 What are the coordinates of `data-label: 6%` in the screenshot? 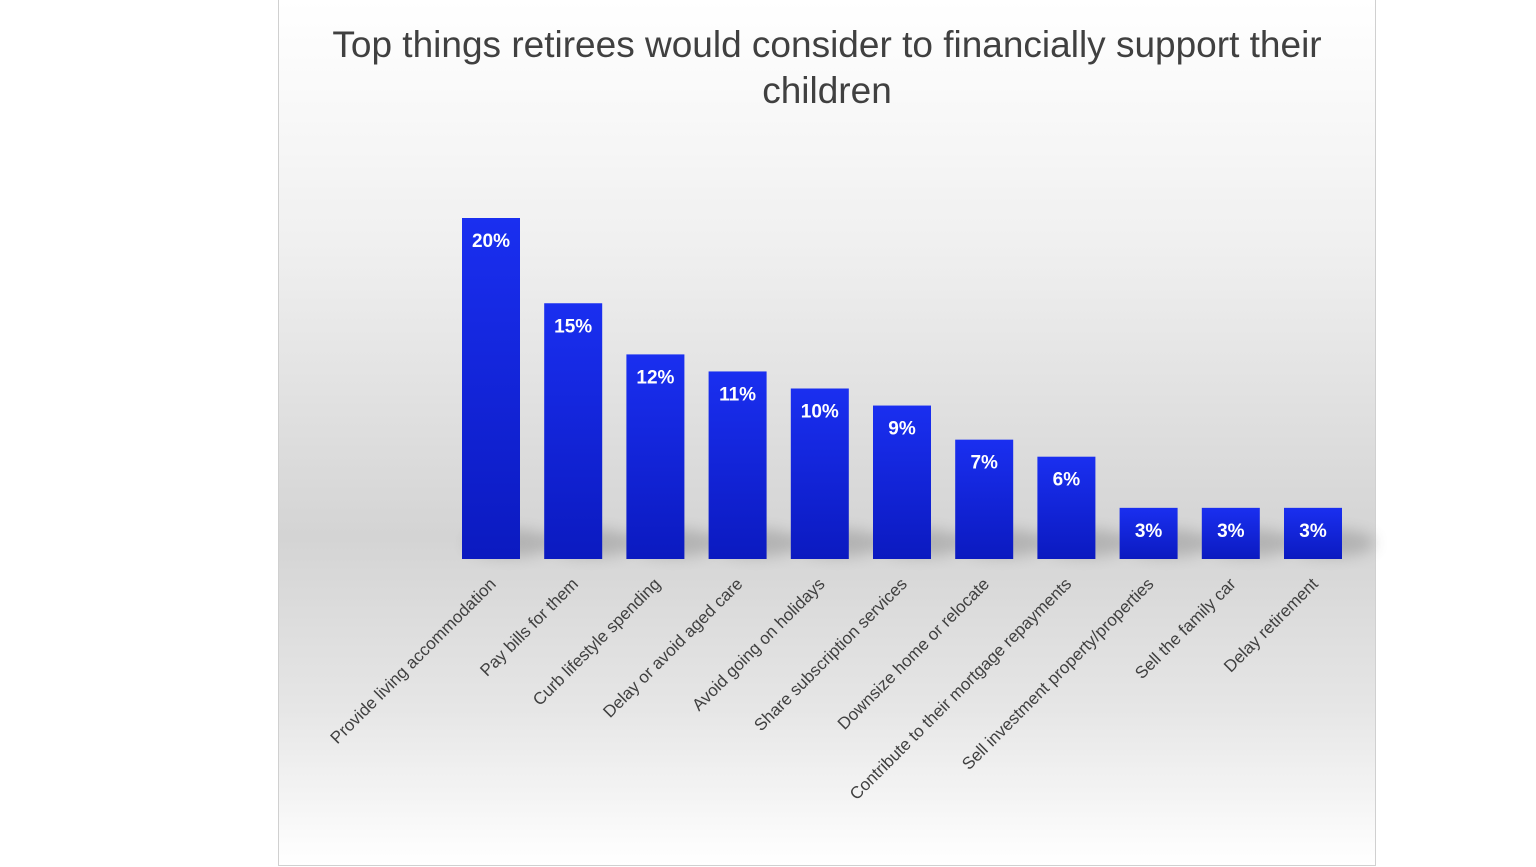 It's located at (1067, 480).